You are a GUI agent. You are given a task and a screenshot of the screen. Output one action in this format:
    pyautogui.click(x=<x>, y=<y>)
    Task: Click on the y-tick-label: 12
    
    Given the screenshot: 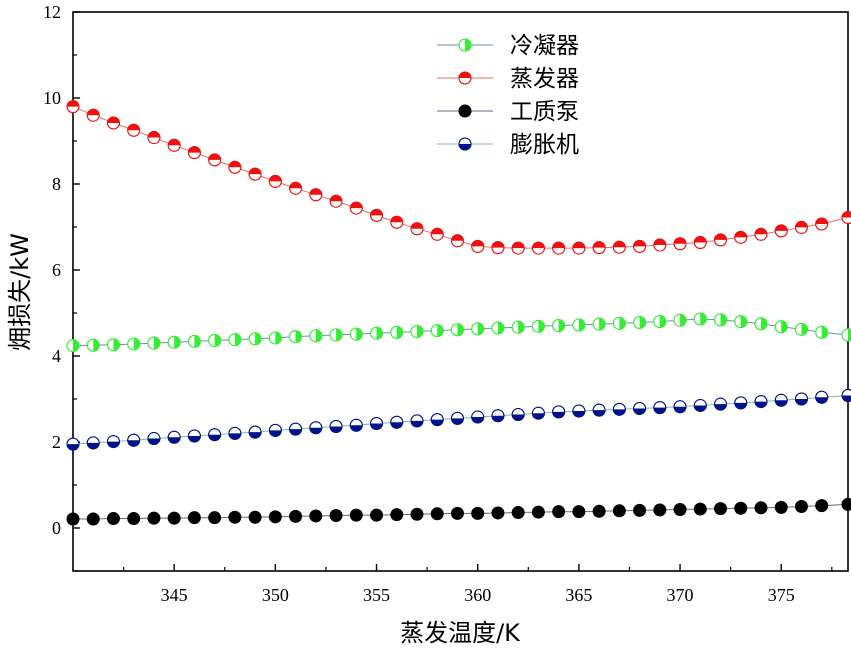 What is the action you would take?
    pyautogui.click(x=52, y=12)
    